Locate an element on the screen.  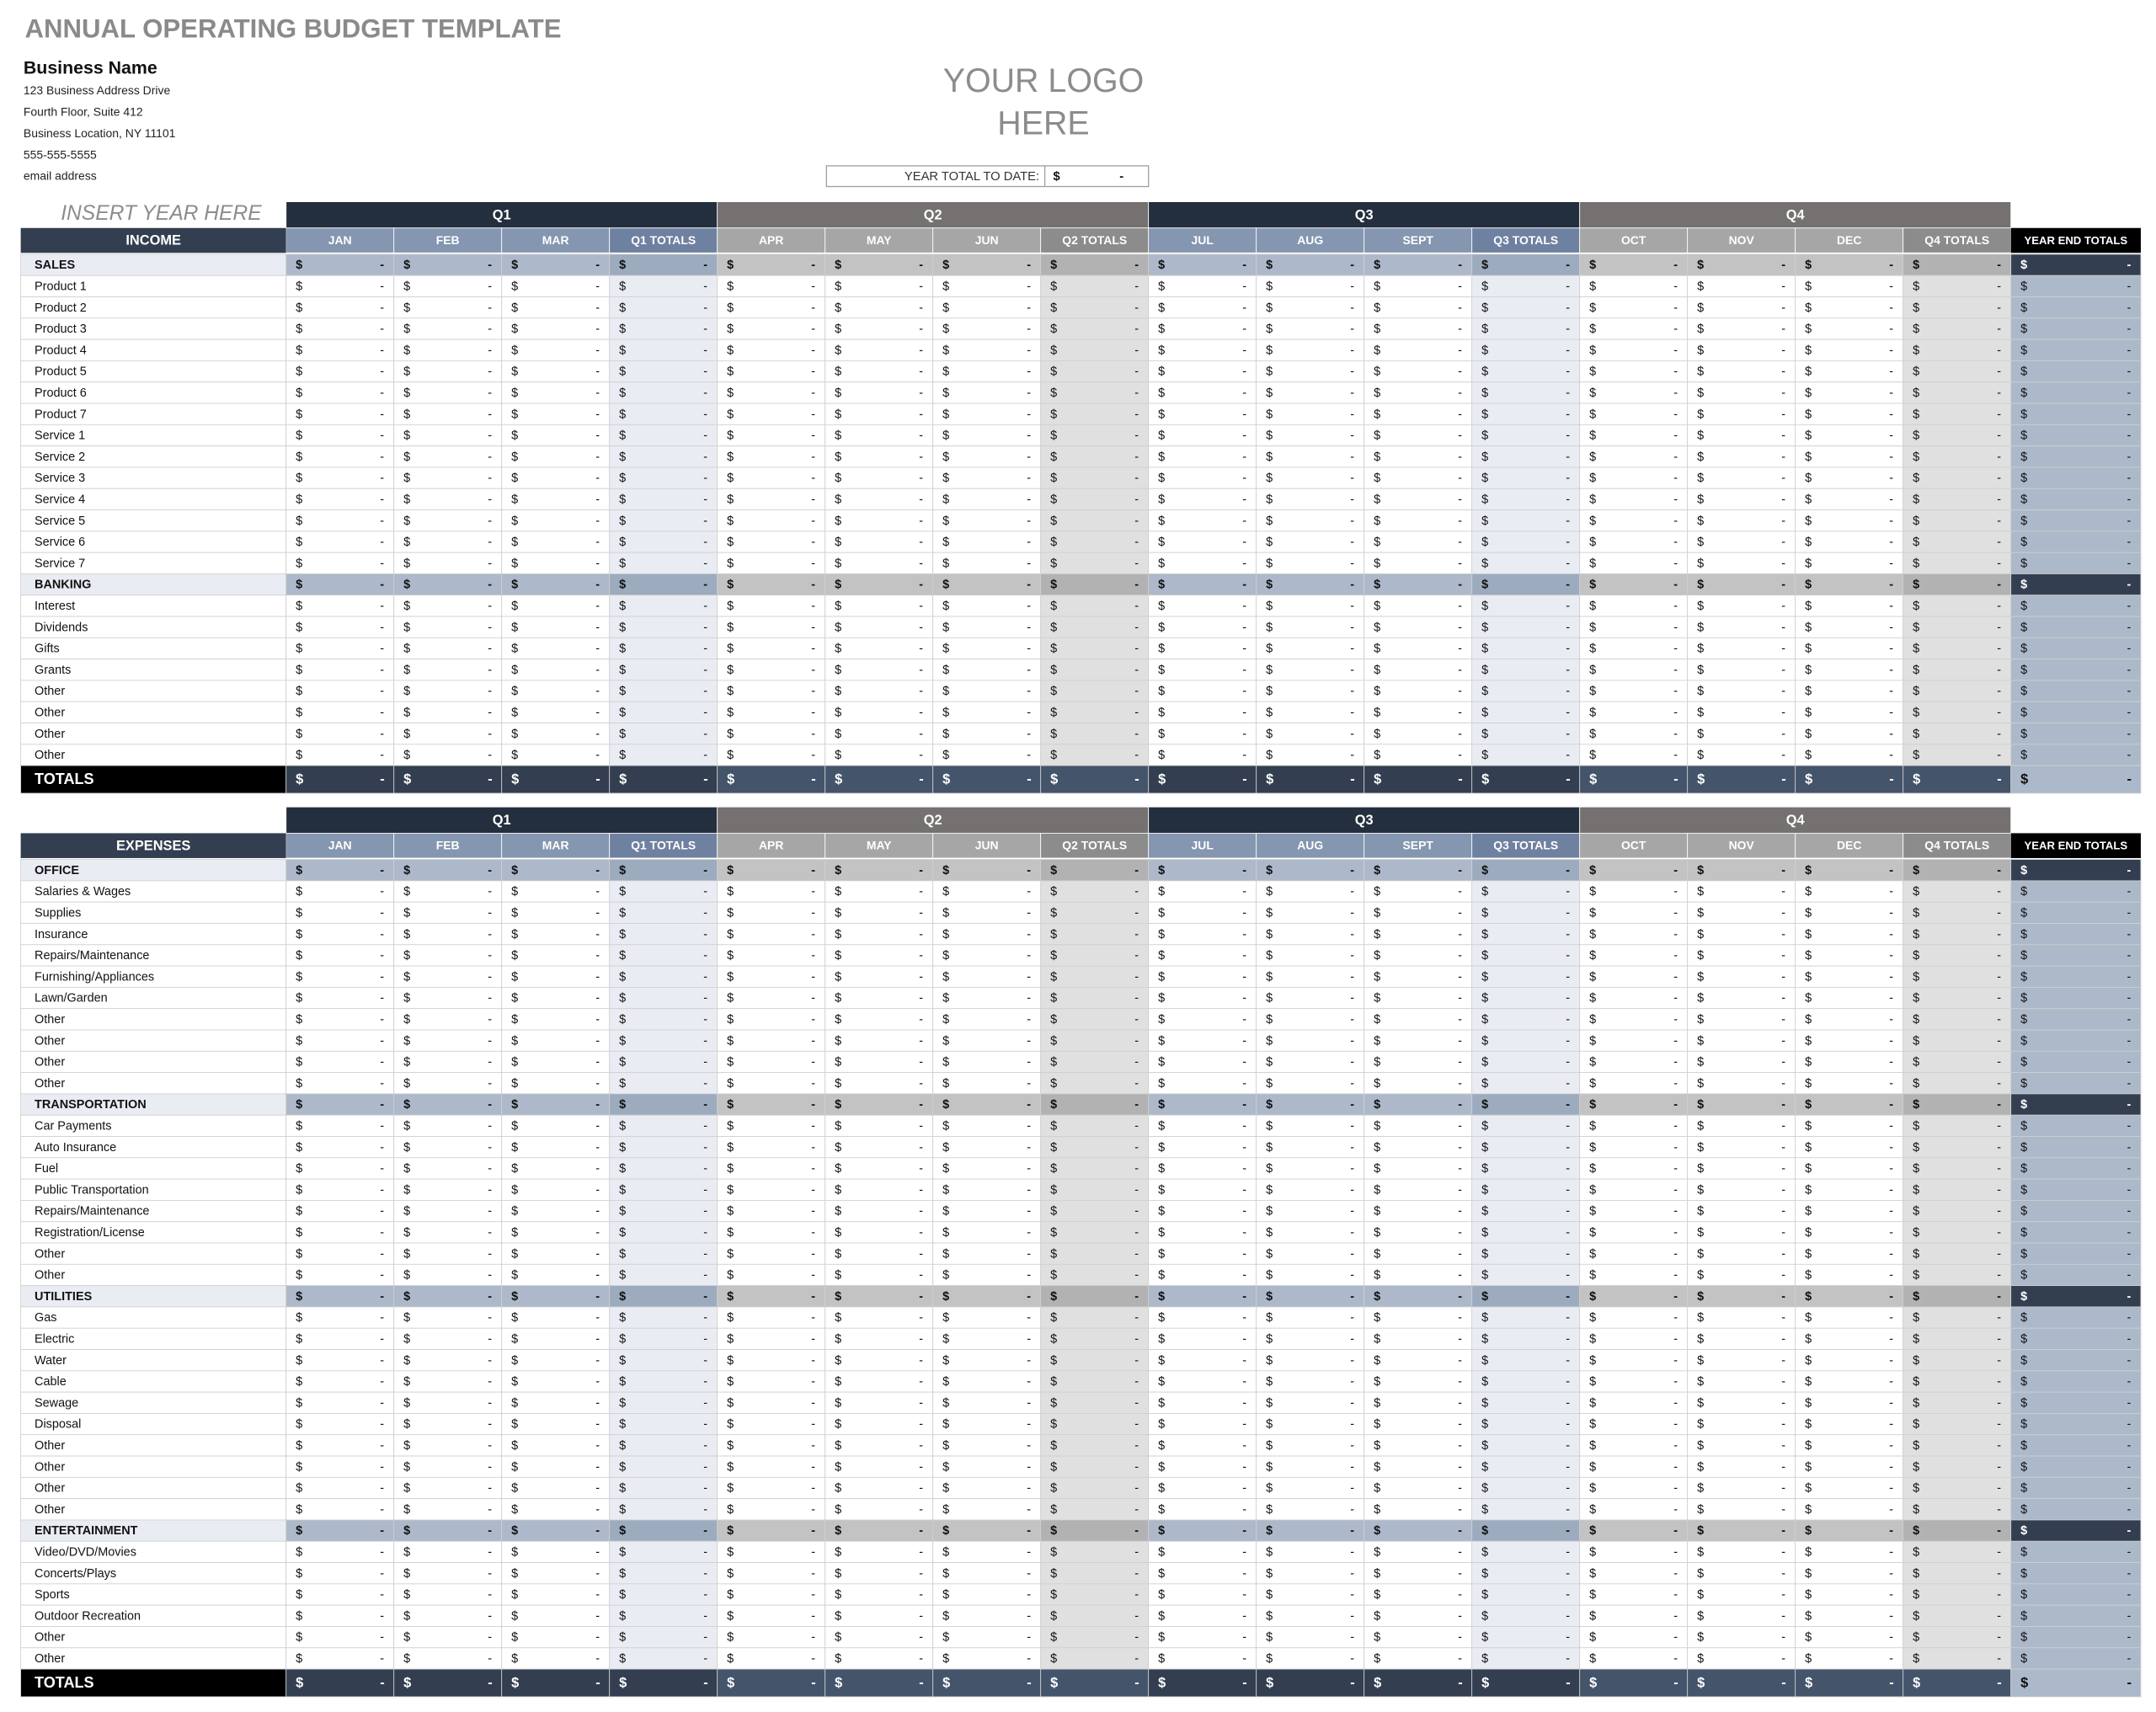
row-label: Water is located at coordinates (51, 1361).